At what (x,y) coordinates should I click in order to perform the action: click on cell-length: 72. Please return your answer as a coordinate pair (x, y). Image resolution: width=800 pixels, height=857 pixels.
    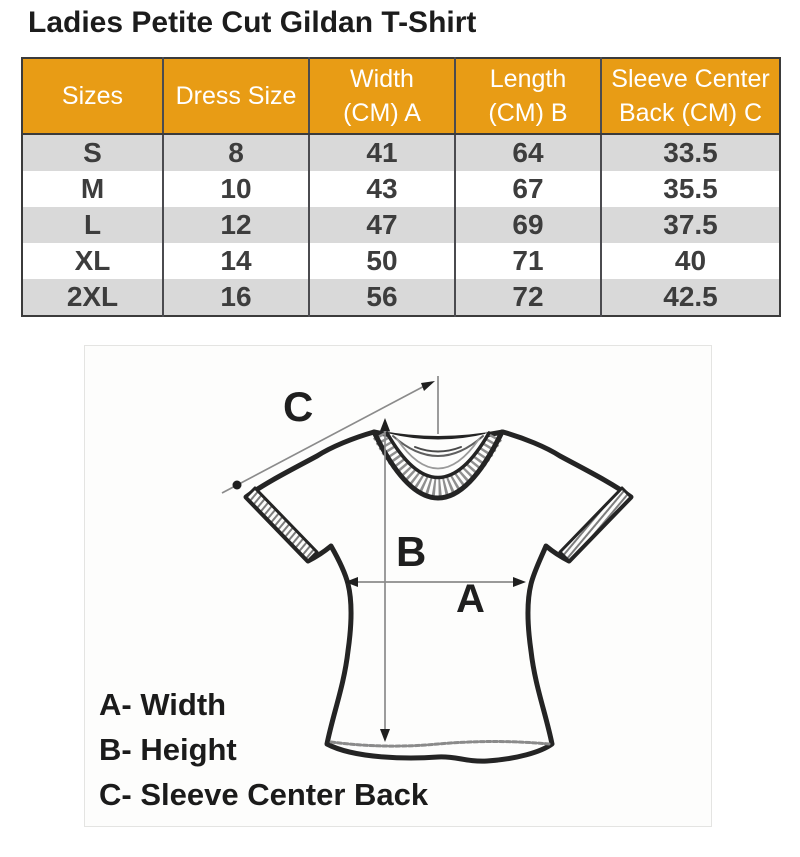
    Looking at the image, I should click on (527, 297).